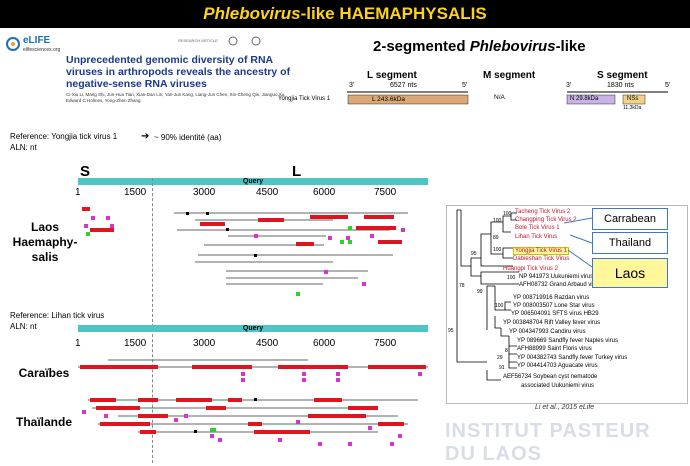 This screenshot has width=690, height=466. I want to click on m-segment-label: M segment, so click(509, 75).